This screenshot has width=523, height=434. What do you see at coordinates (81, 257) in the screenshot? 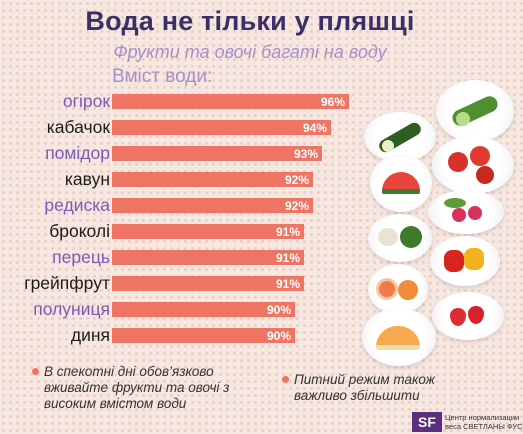
I see `category-label: перець` at bounding box center [81, 257].